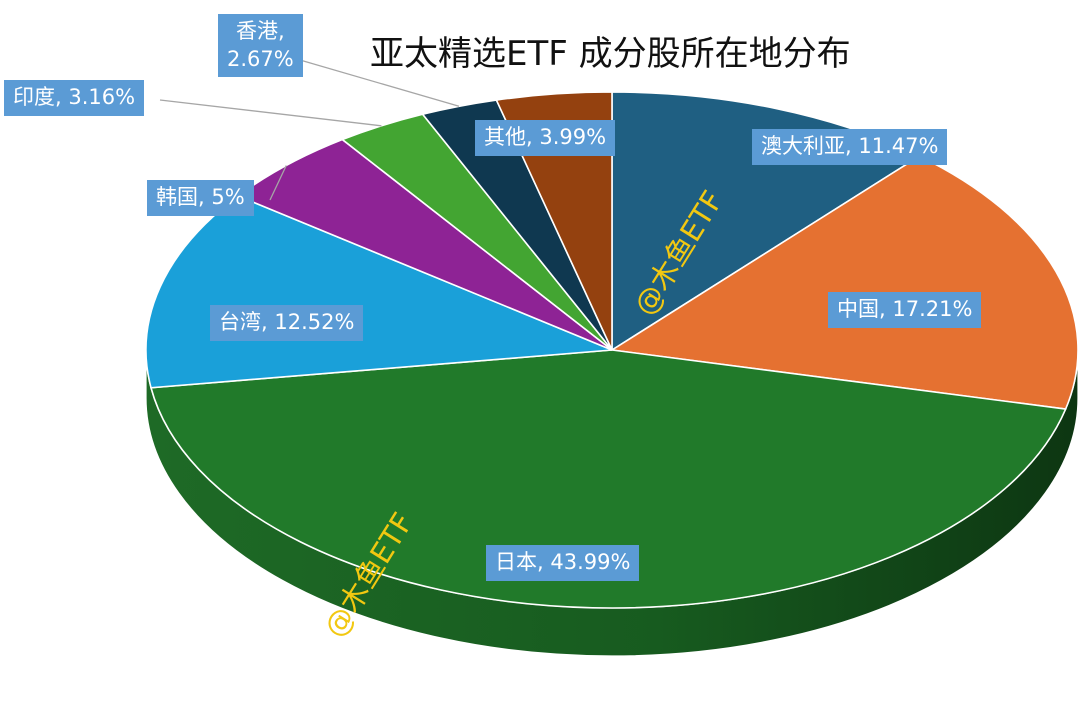 This screenshot has width=1080, height=723. What do you see at coordinates (309, 130) in the screenshot?
I see `leader-lines` at bounding box center [309, 130].